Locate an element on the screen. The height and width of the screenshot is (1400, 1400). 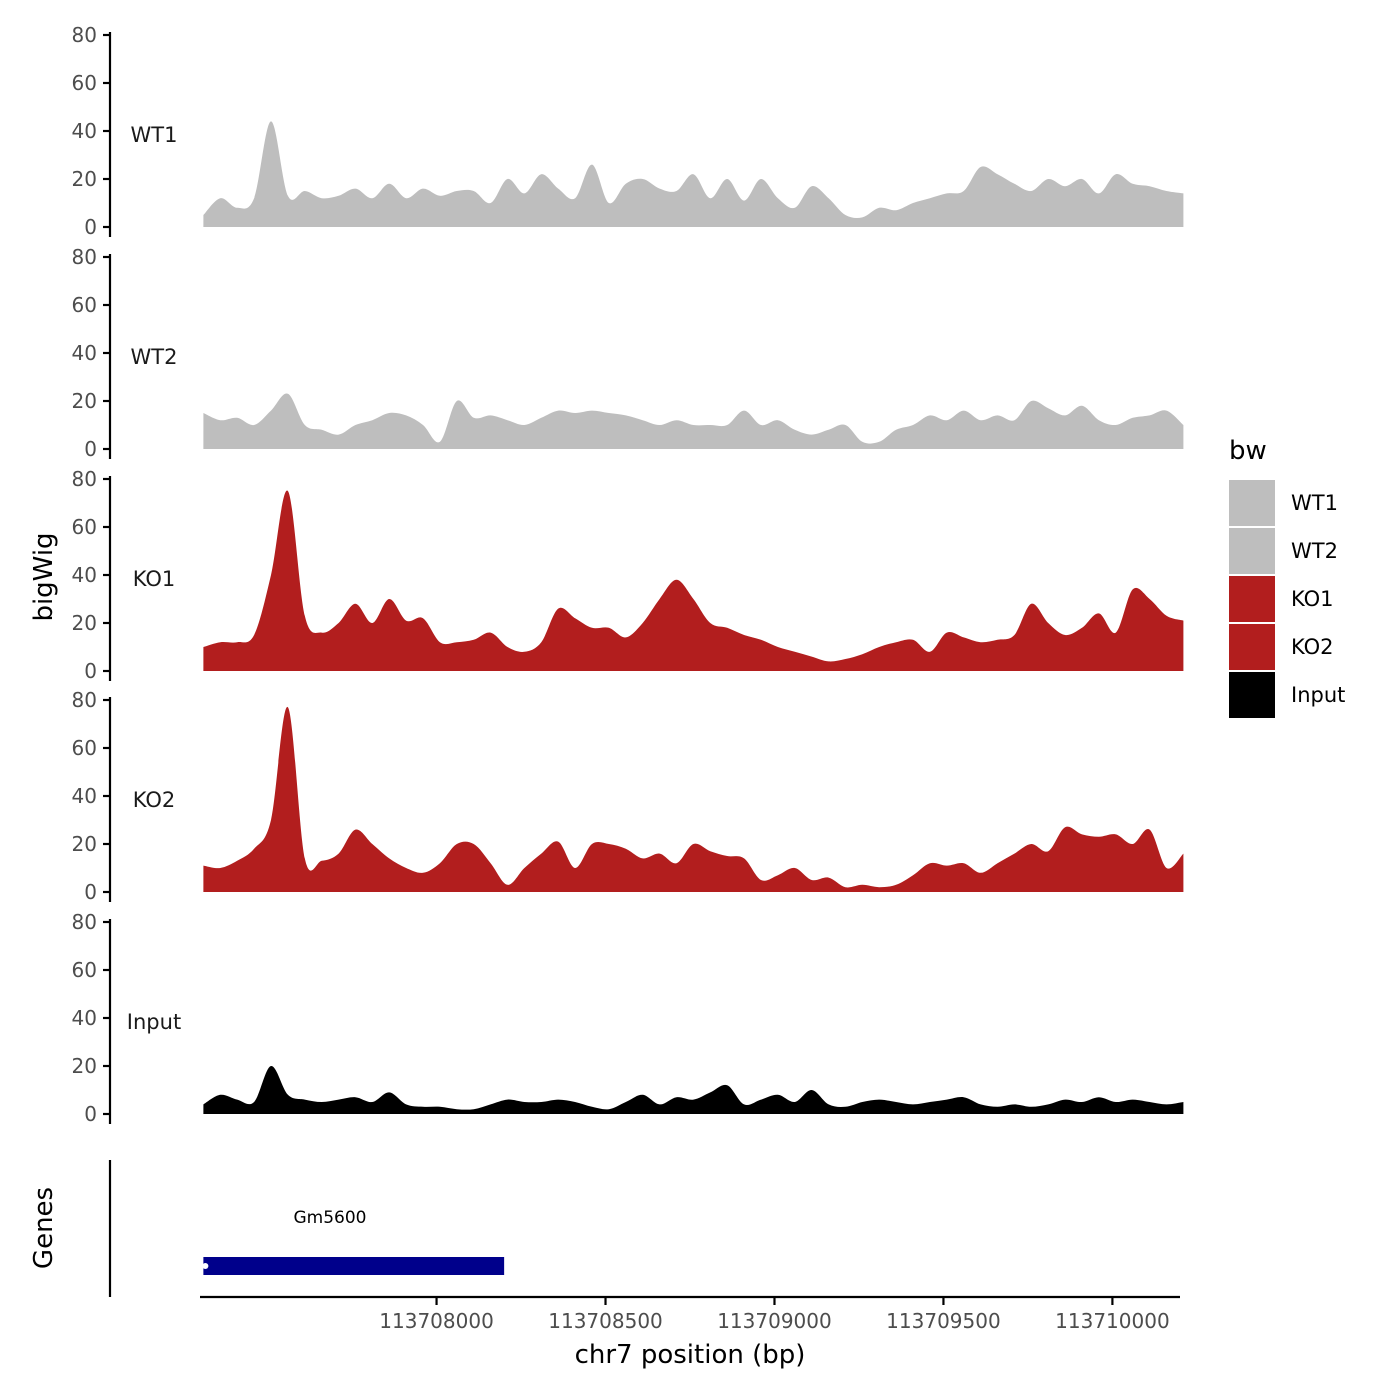
legend-label-ko1: KO1 is located at coordinates (1312, 599).